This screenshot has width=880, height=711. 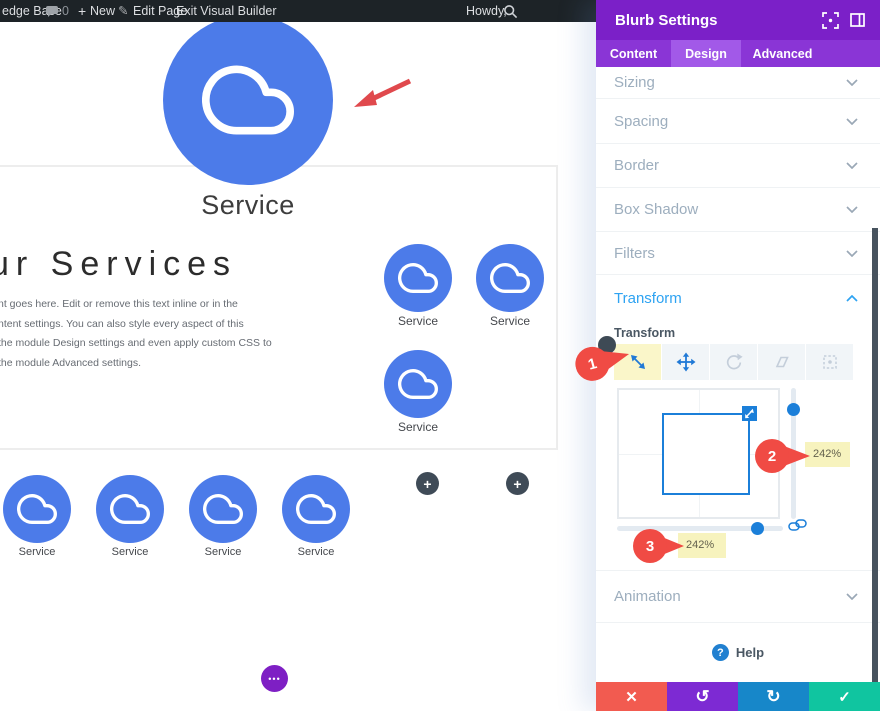 What do you see at coordinates (720, 652) in the screenshot?
I see `help-icon: ?` at bounding box center [720, 652].